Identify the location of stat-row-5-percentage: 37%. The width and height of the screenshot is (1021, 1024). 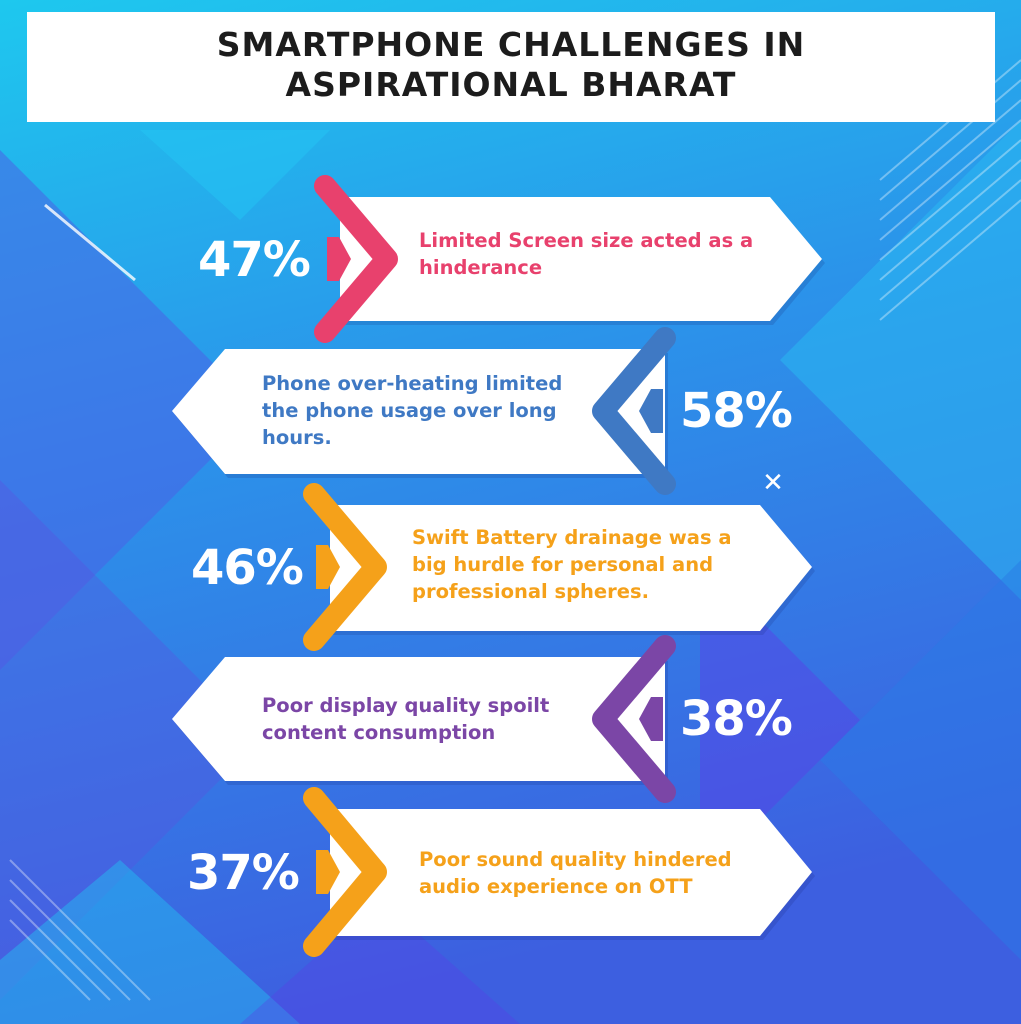
(243, 873).